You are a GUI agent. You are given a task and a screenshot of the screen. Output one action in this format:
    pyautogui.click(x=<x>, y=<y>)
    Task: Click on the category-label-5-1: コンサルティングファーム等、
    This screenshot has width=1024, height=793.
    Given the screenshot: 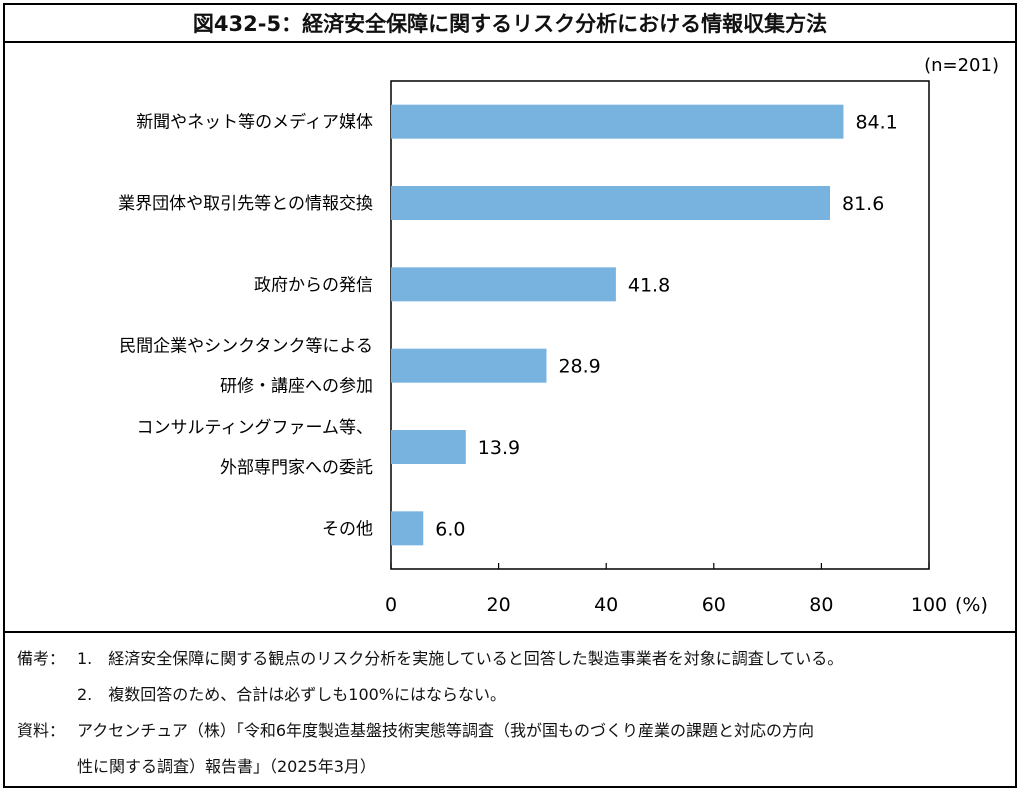 What is the action you would take?
    pyautogui.click(x=255, y=428)
    